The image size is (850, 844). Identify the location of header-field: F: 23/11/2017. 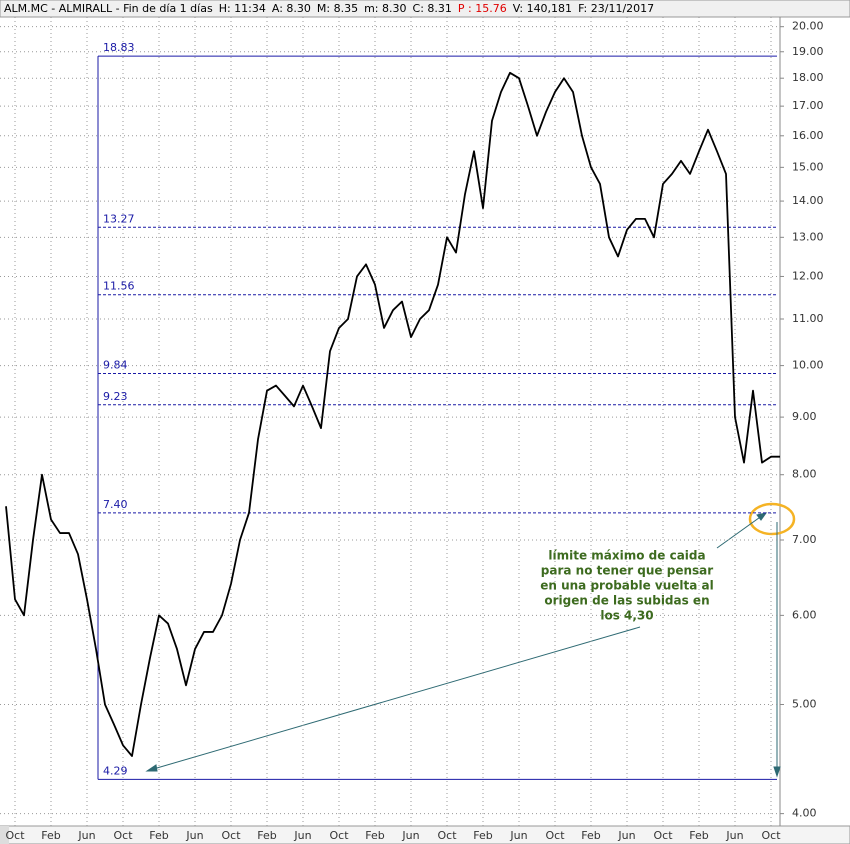
(616, 8).